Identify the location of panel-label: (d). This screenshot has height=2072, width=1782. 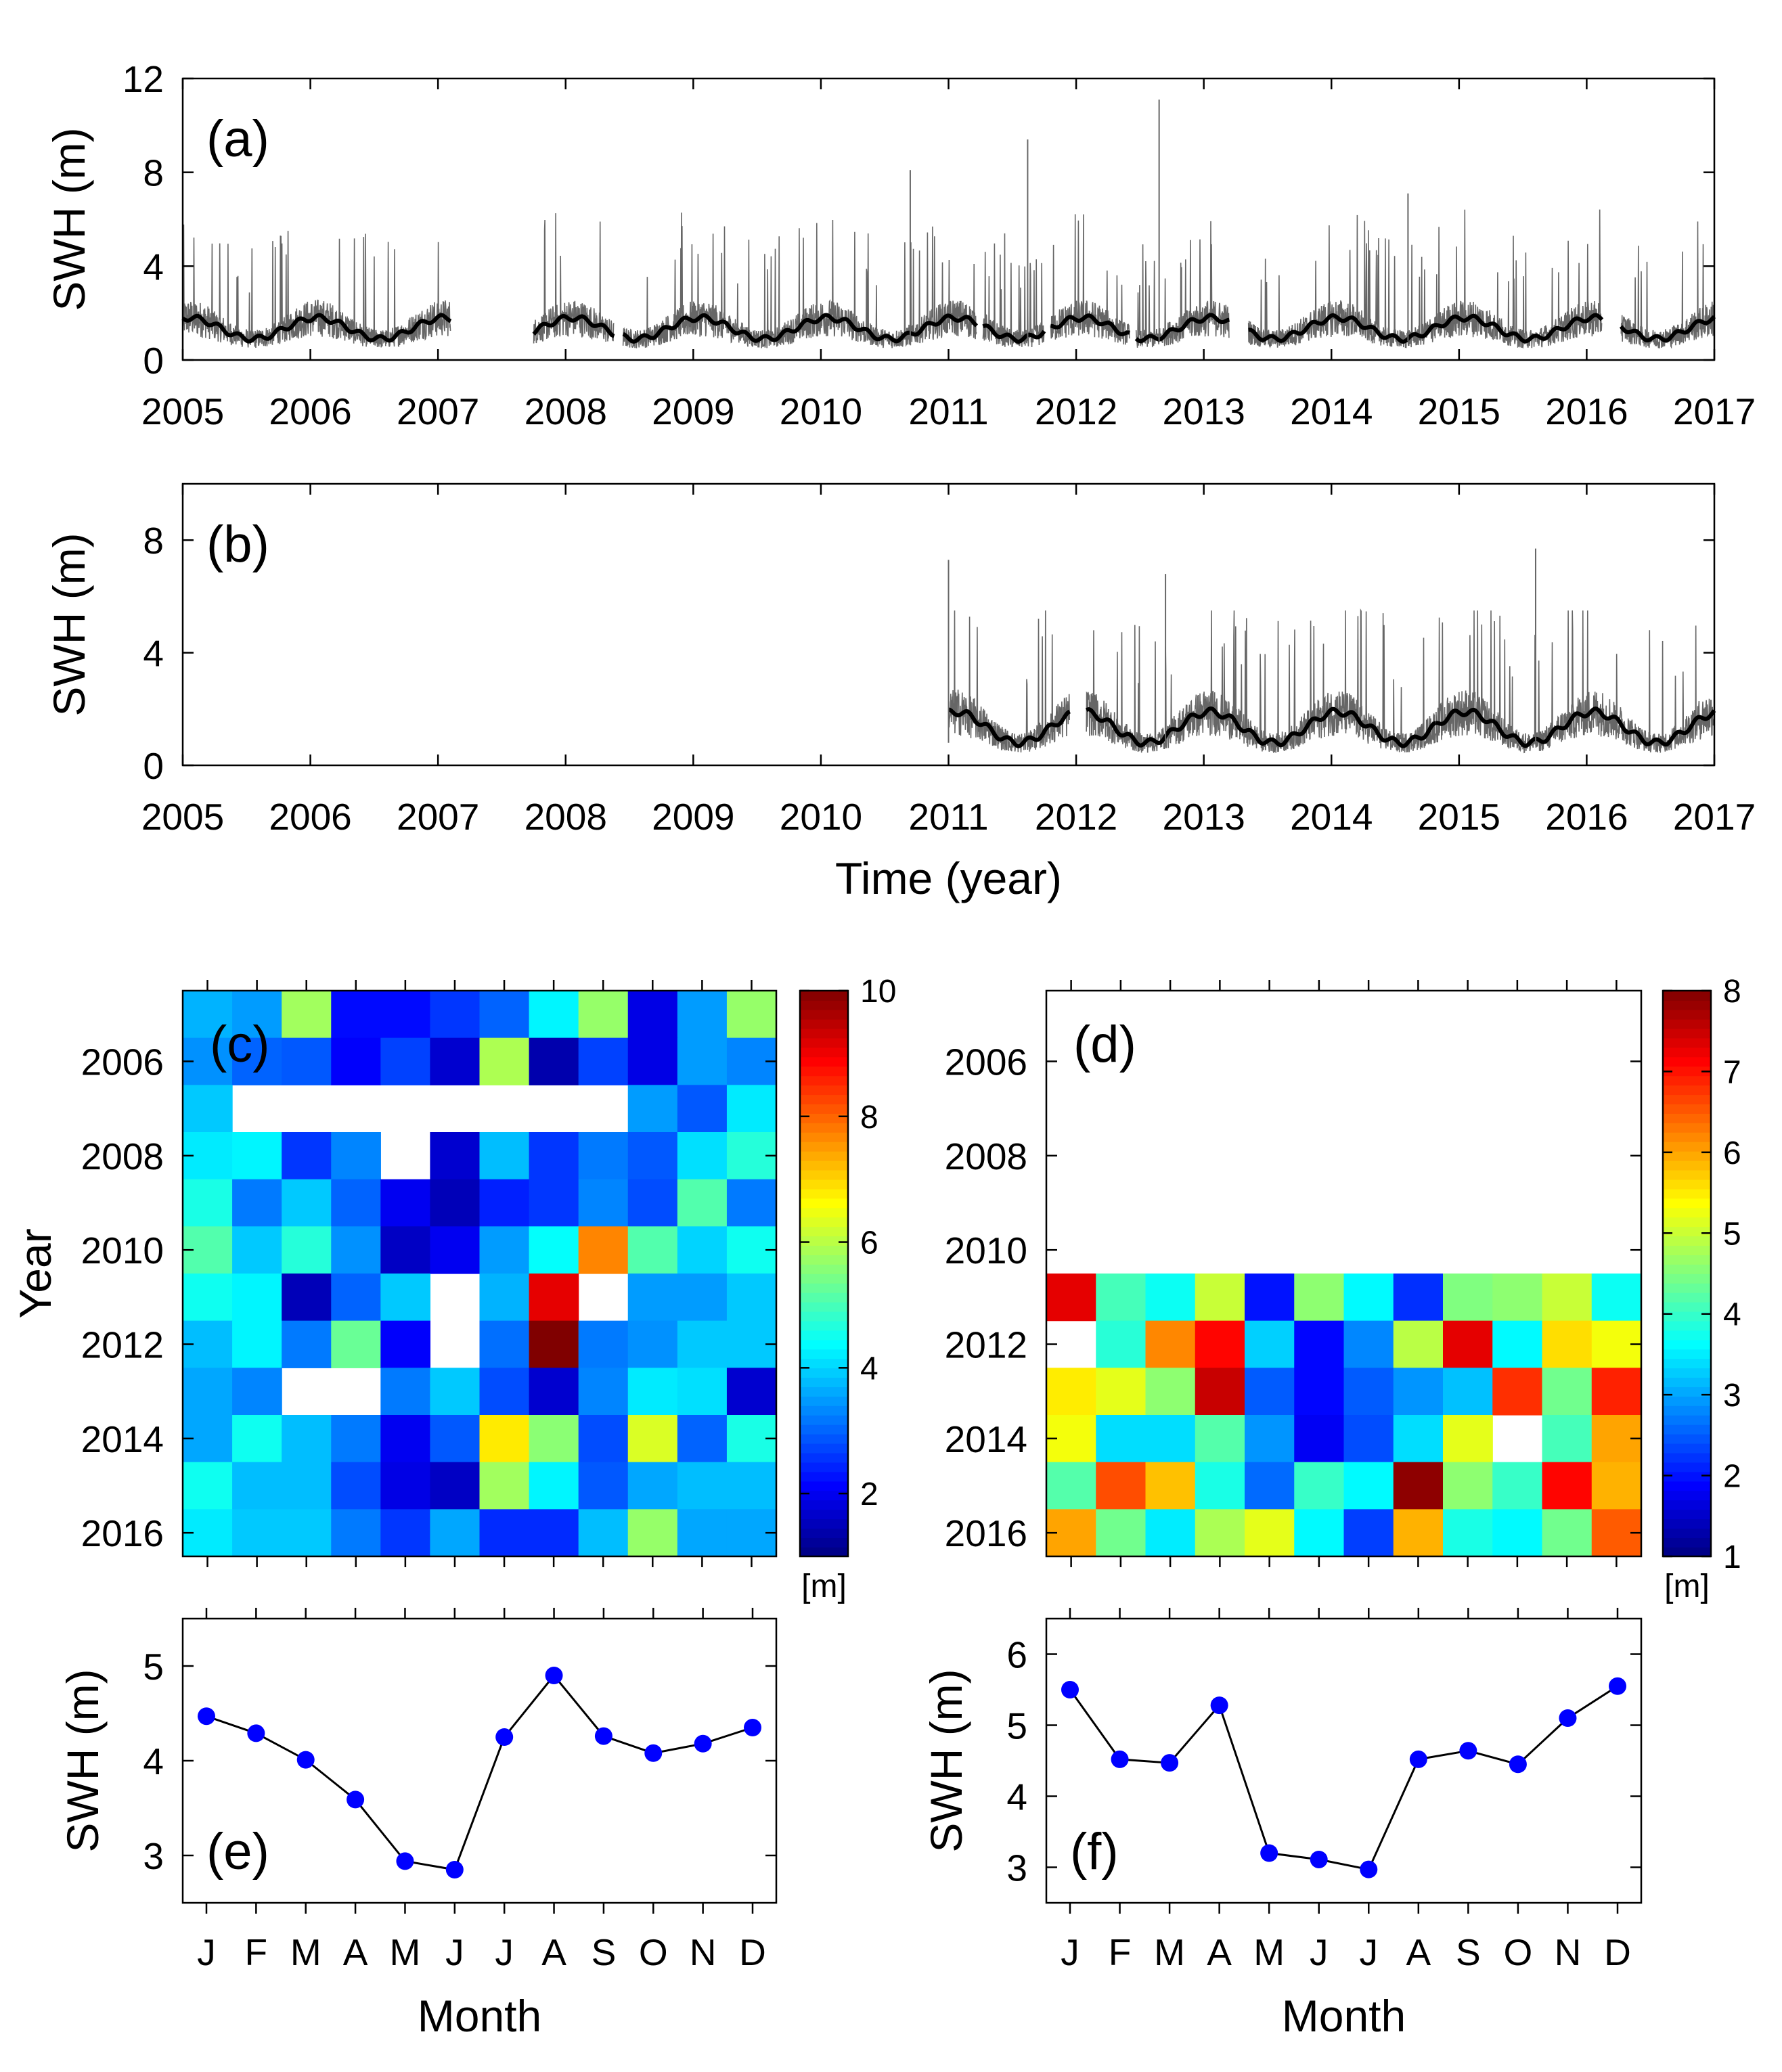
(1104, 1044).